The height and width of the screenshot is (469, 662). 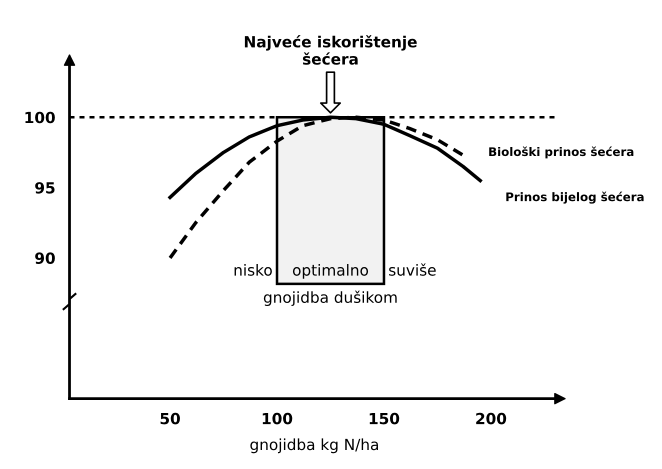 What do you see at coordinates (253, 270) in the screenshot?
I see `annotation: nisko` at bounding box center [253, 270].